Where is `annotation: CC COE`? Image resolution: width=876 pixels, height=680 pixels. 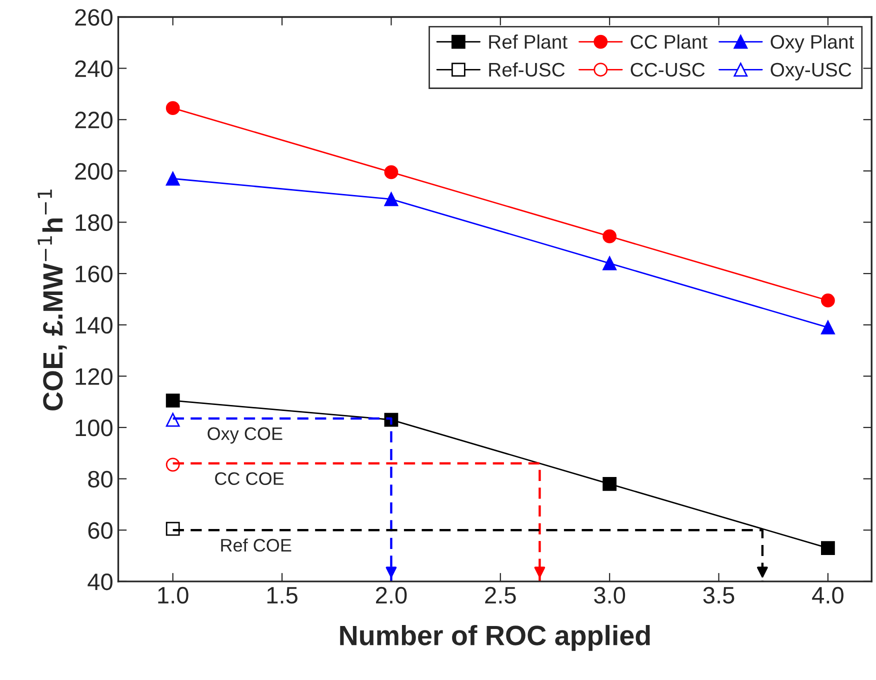
annotation: CC COE is located at coordinates (249, 478).